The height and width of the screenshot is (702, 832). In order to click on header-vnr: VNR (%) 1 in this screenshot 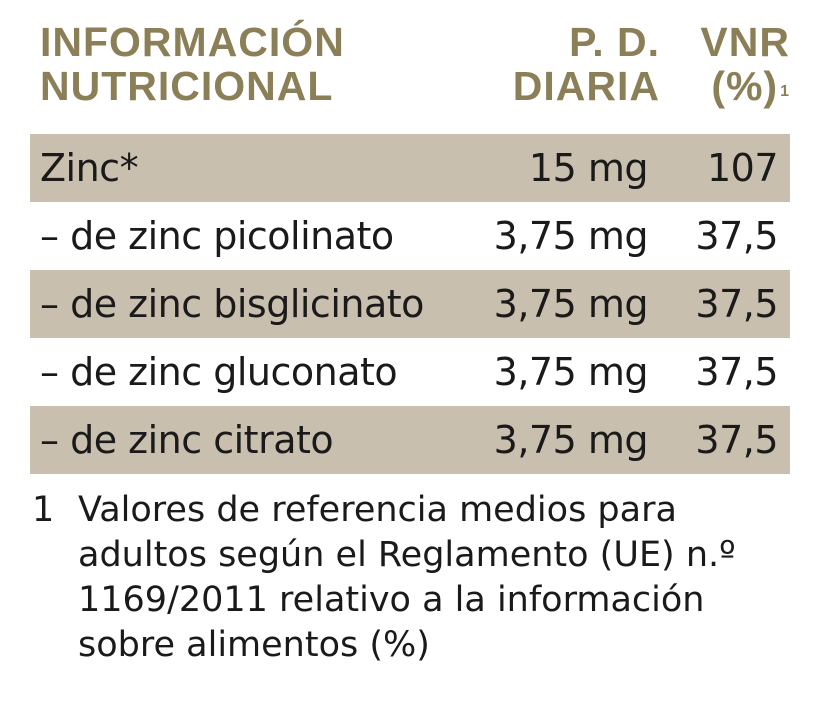, I will do `click(745, 64)`.